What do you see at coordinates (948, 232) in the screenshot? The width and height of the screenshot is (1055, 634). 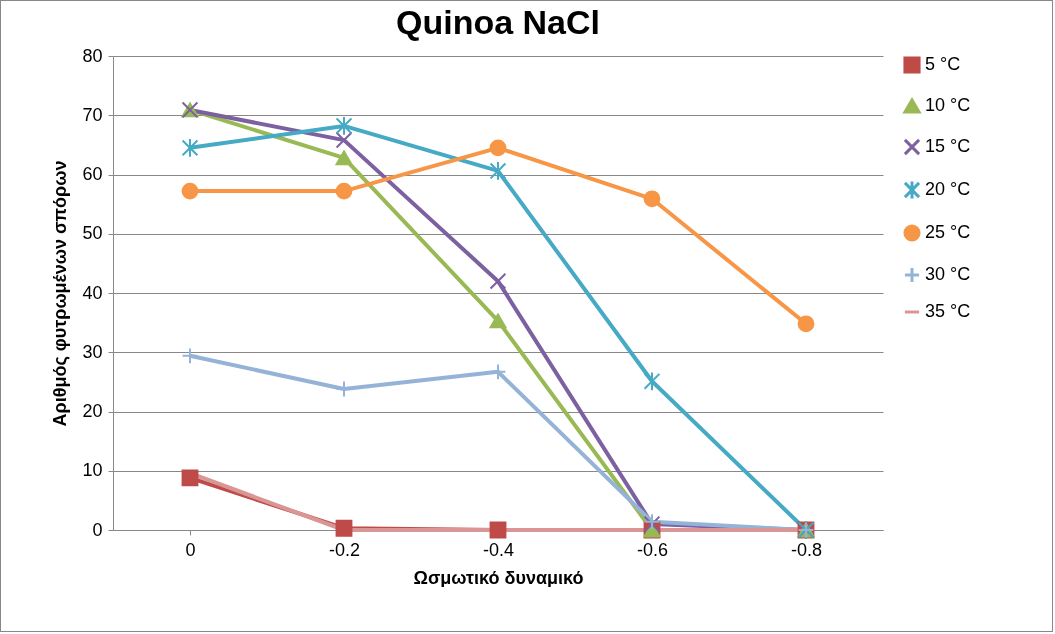 I see `legend-label: 25 °C` at bounding box center [948, 232].